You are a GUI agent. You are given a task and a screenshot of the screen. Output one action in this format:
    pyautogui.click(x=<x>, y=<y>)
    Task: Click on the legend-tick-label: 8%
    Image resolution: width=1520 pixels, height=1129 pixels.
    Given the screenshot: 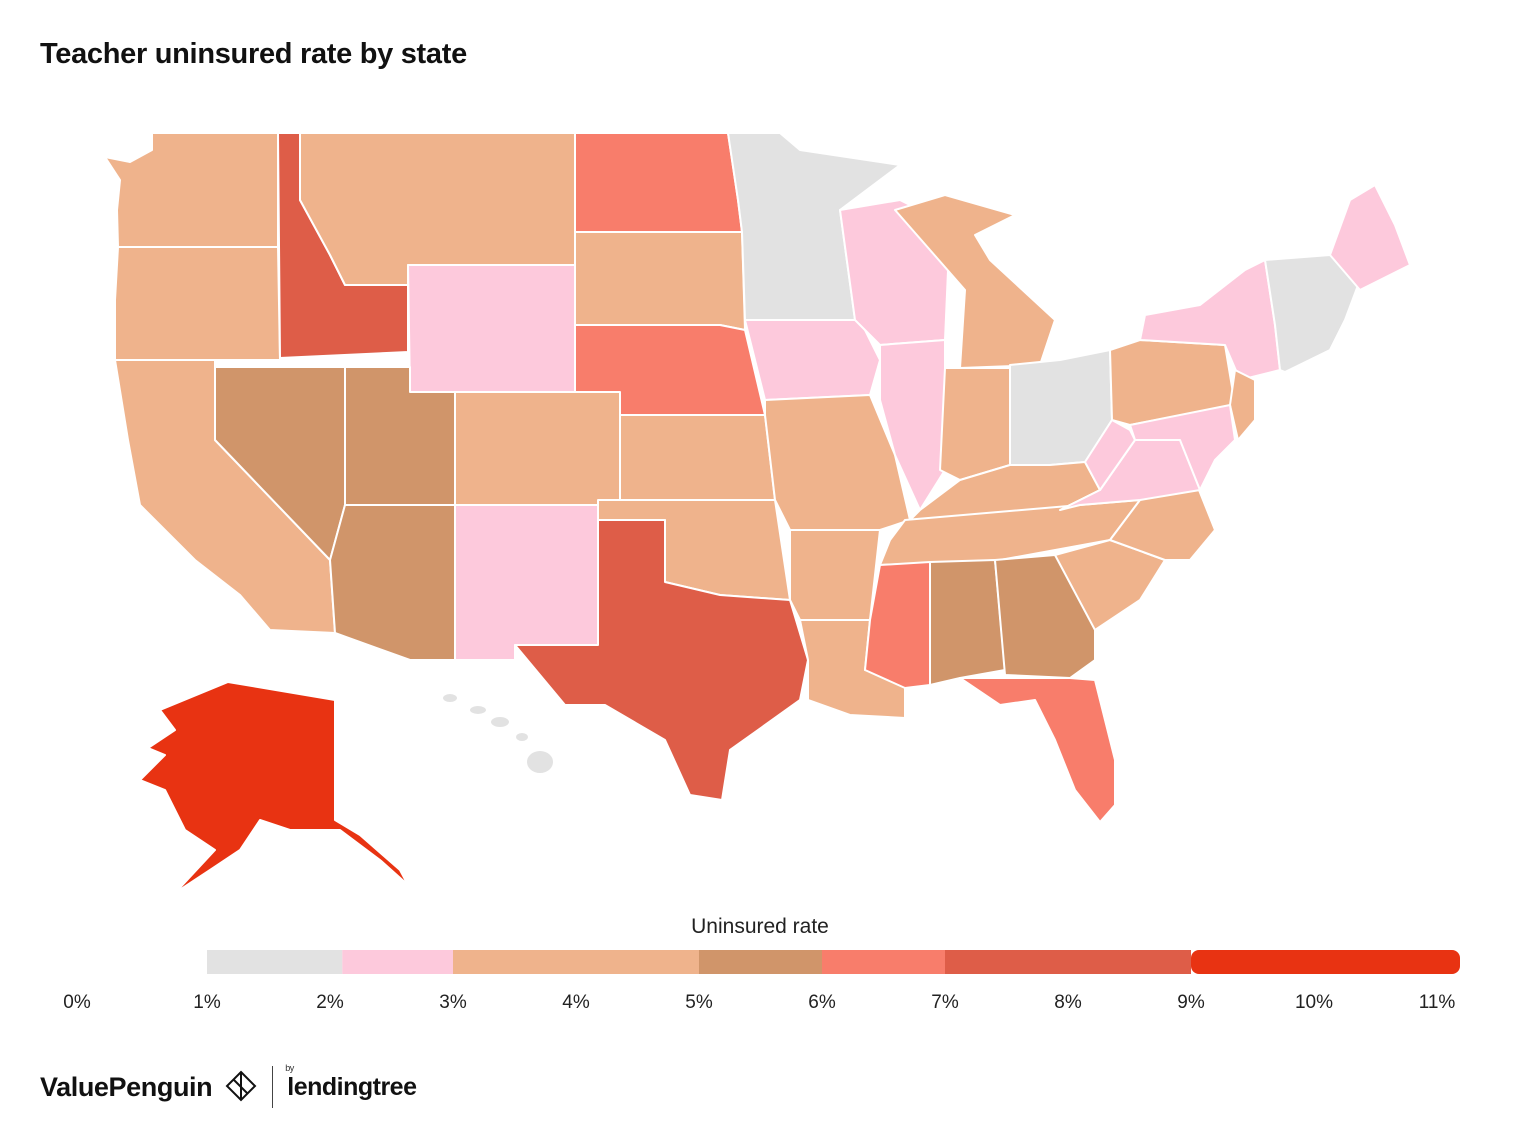 What is the action you would take?
    pyautogui.click(x=1068, y=1002)
    